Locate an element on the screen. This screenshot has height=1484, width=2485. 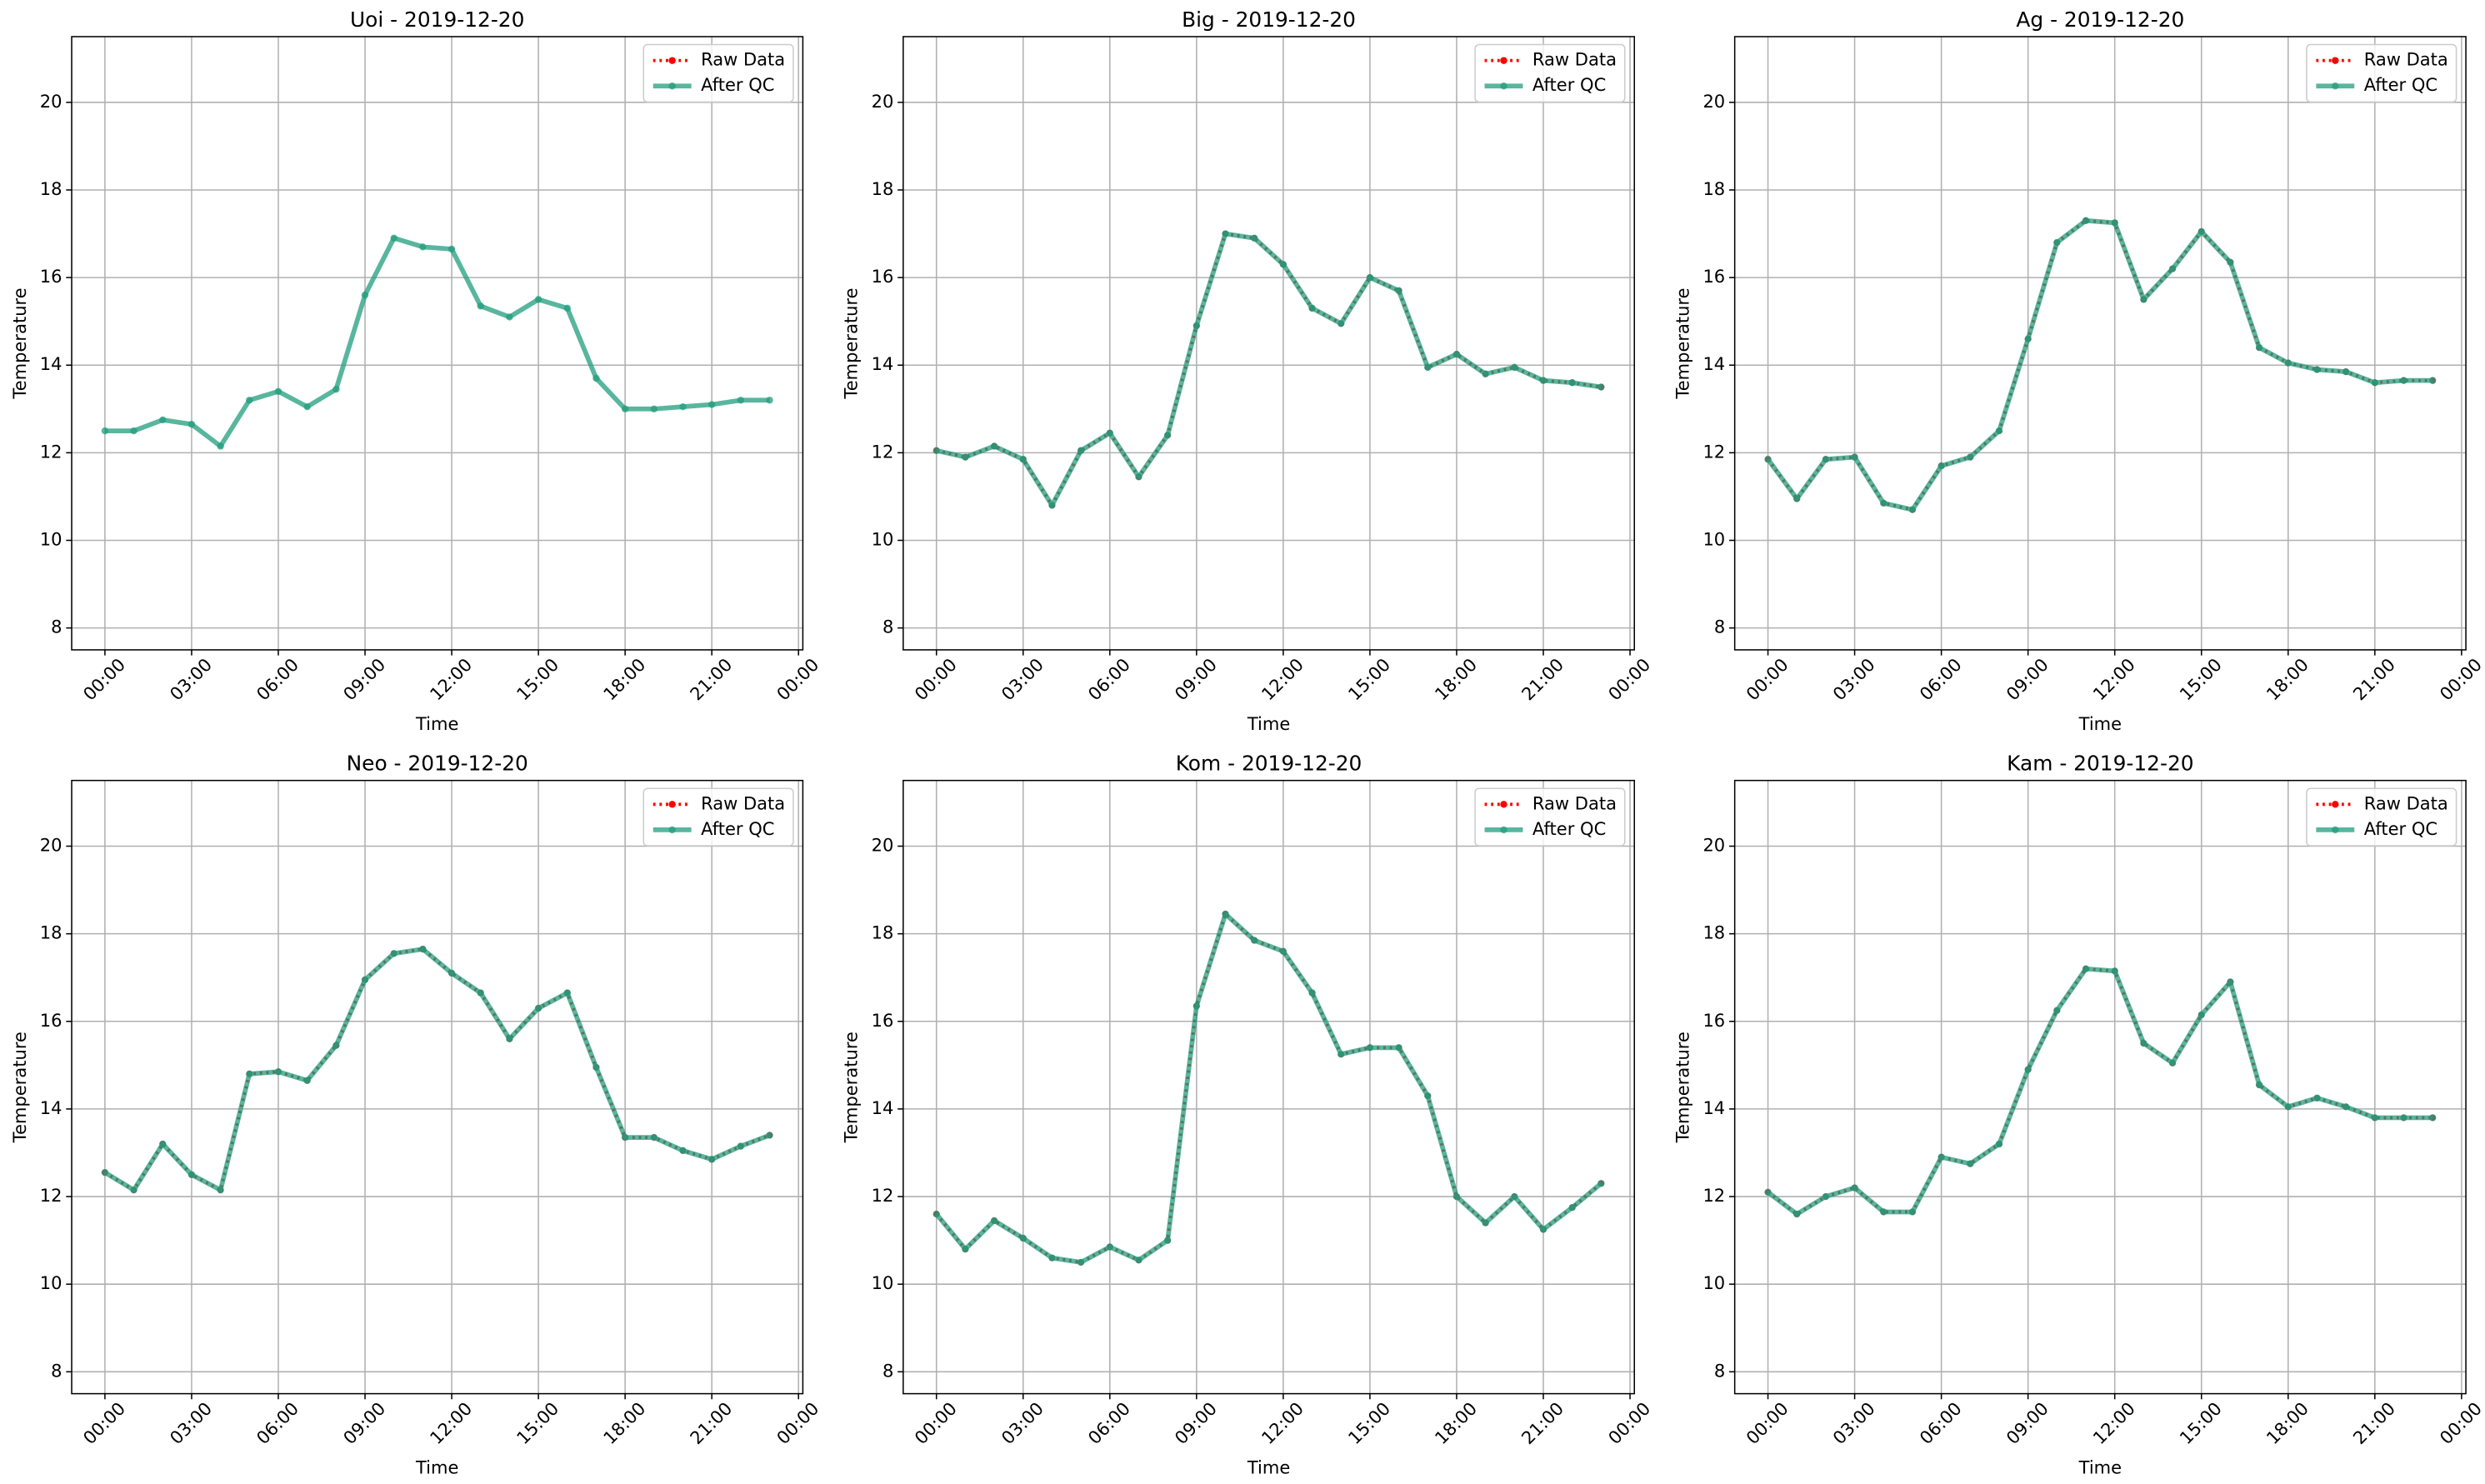
chart-title: Big - 2019-12-20 is located at coordinates (1269, 19).